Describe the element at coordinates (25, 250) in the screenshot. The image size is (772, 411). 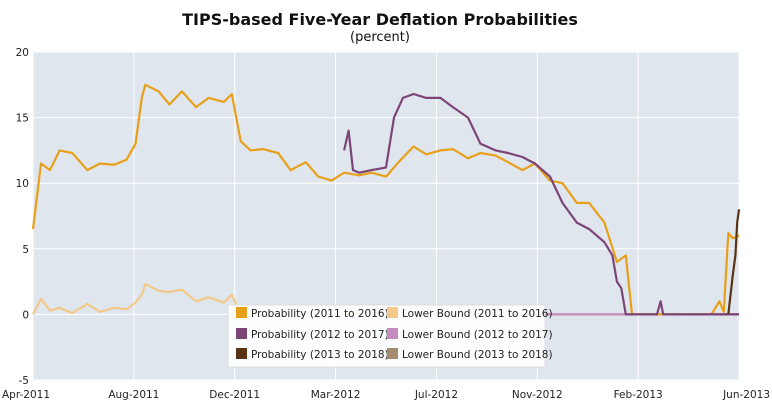
I see `y-tick-label: 5` at that location.